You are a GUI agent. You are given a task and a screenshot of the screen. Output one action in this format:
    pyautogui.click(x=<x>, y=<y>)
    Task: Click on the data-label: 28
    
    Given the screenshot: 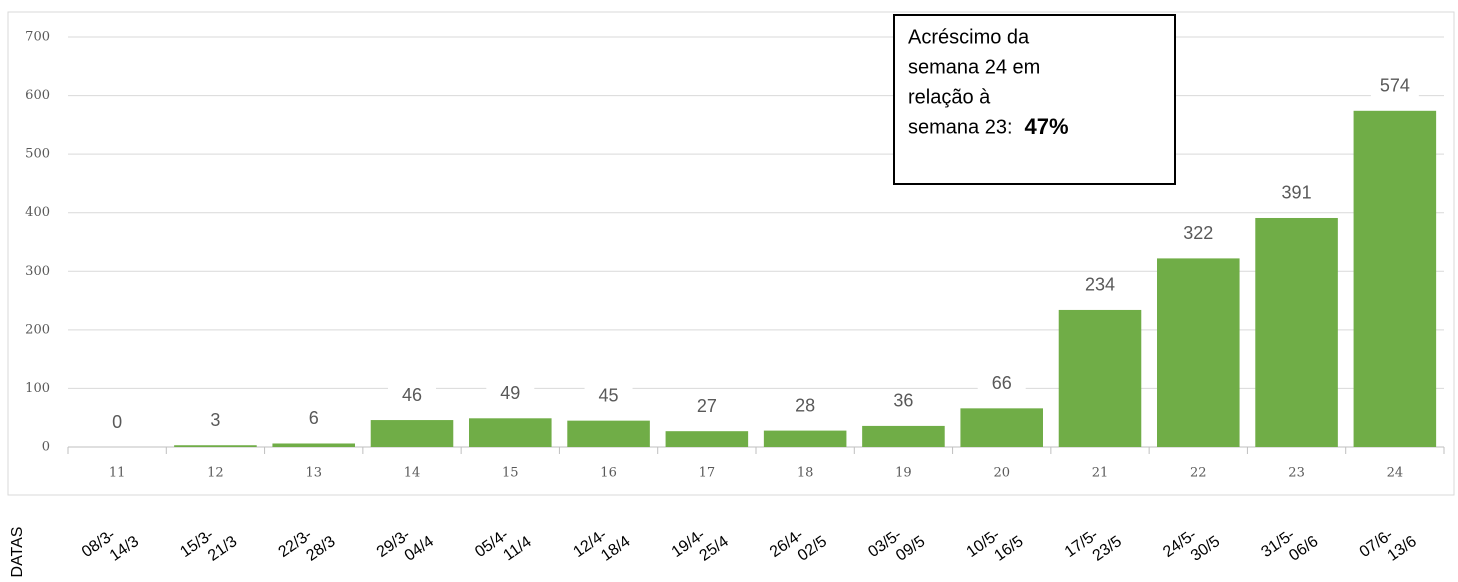 What is the action you would take?
    pyautogui.click(x=805, y=405)
    